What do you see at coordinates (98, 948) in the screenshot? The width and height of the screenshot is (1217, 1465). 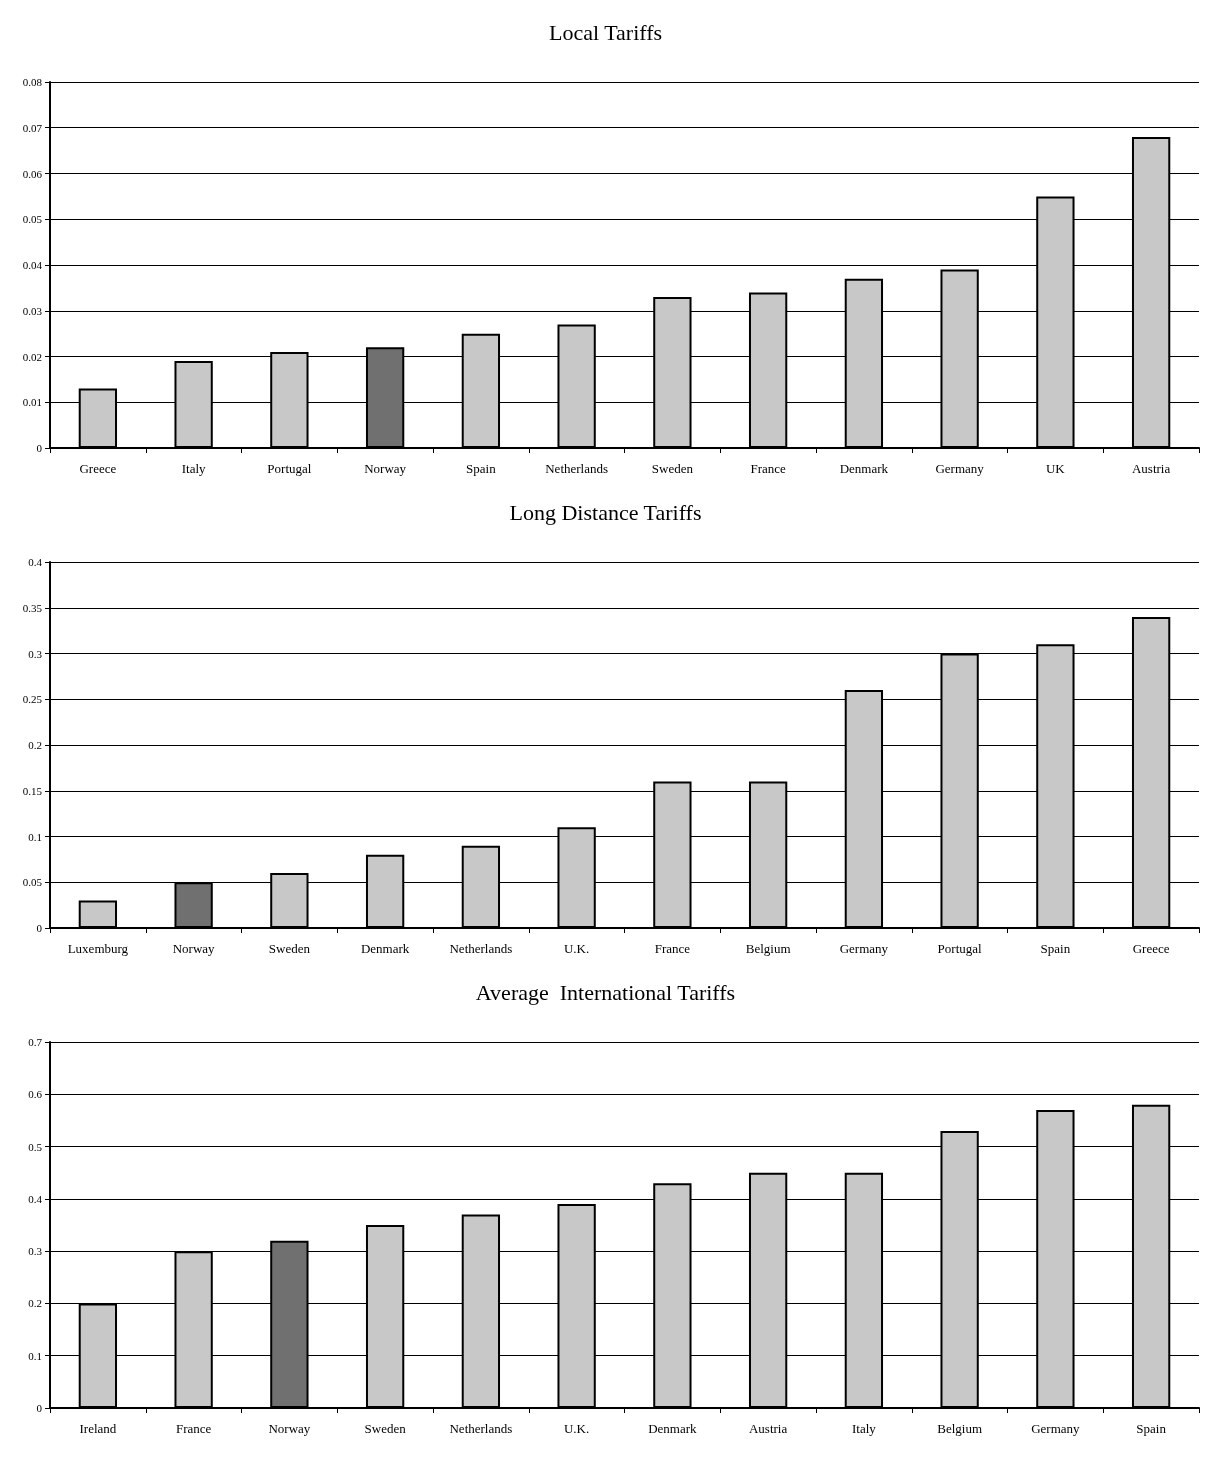 I see `x-tick-label: Luxemburg` at bounding box center [98, 948].